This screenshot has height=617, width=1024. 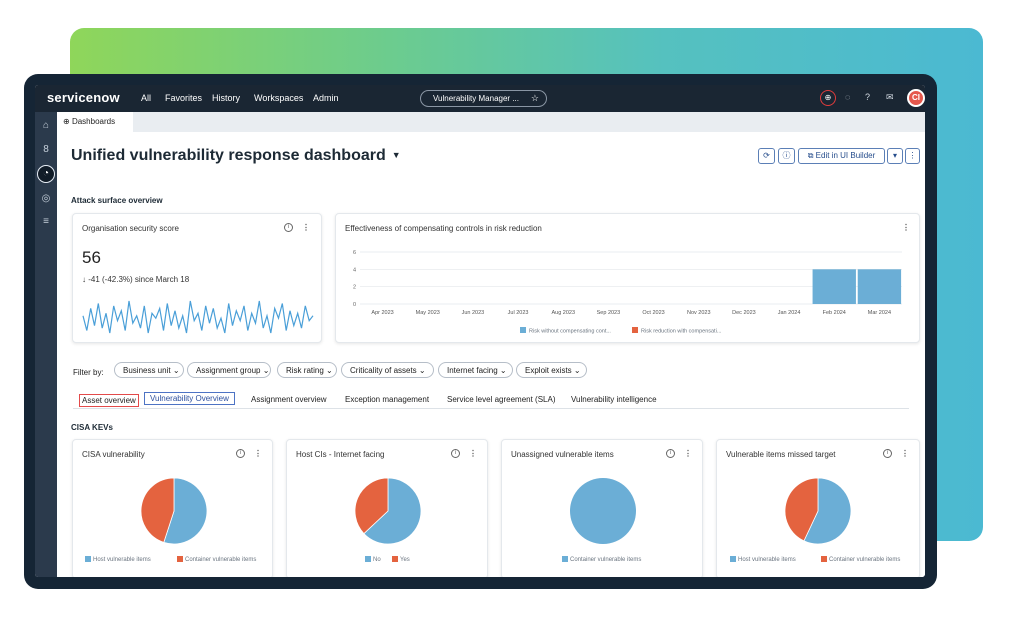 What do you see at coordinates (136, 279) in the screenshot?
I see `score-delta: ↓ -41 (-42.3%) since March 18` at bounding box center [136, 279].